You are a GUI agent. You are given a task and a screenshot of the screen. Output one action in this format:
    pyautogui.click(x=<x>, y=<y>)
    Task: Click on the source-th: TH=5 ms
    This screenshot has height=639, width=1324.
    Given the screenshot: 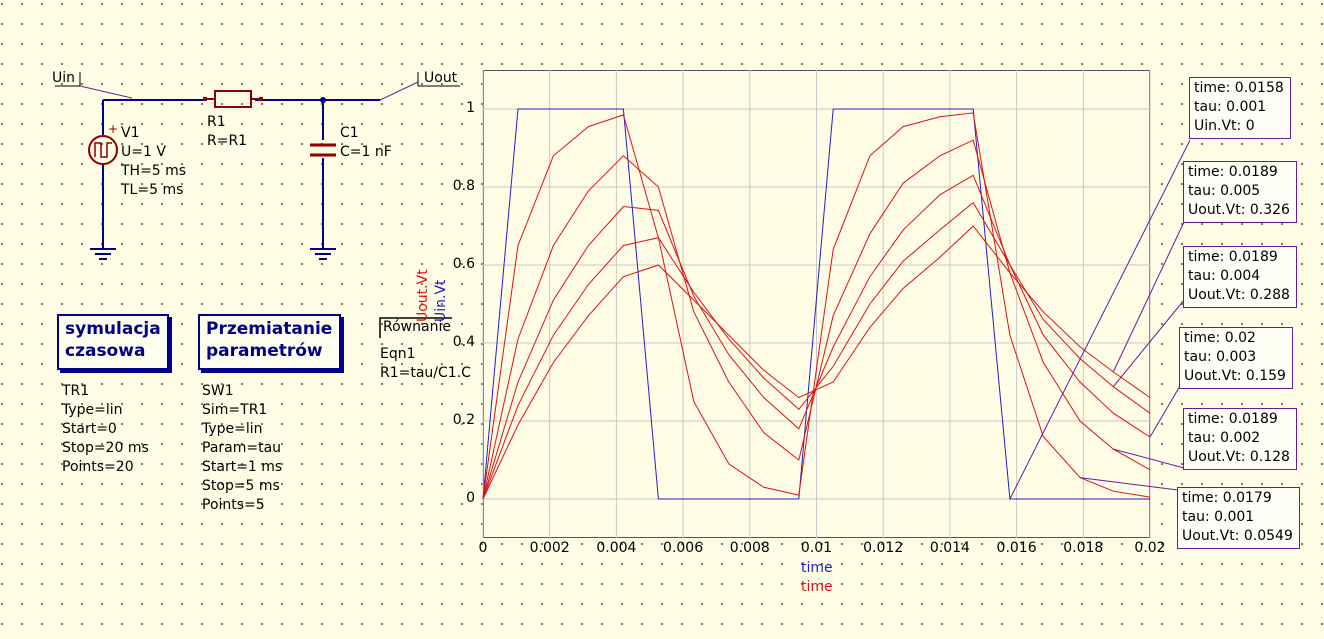 What is the action you would take?
    pyautogui.click(x=154, y=171)
    